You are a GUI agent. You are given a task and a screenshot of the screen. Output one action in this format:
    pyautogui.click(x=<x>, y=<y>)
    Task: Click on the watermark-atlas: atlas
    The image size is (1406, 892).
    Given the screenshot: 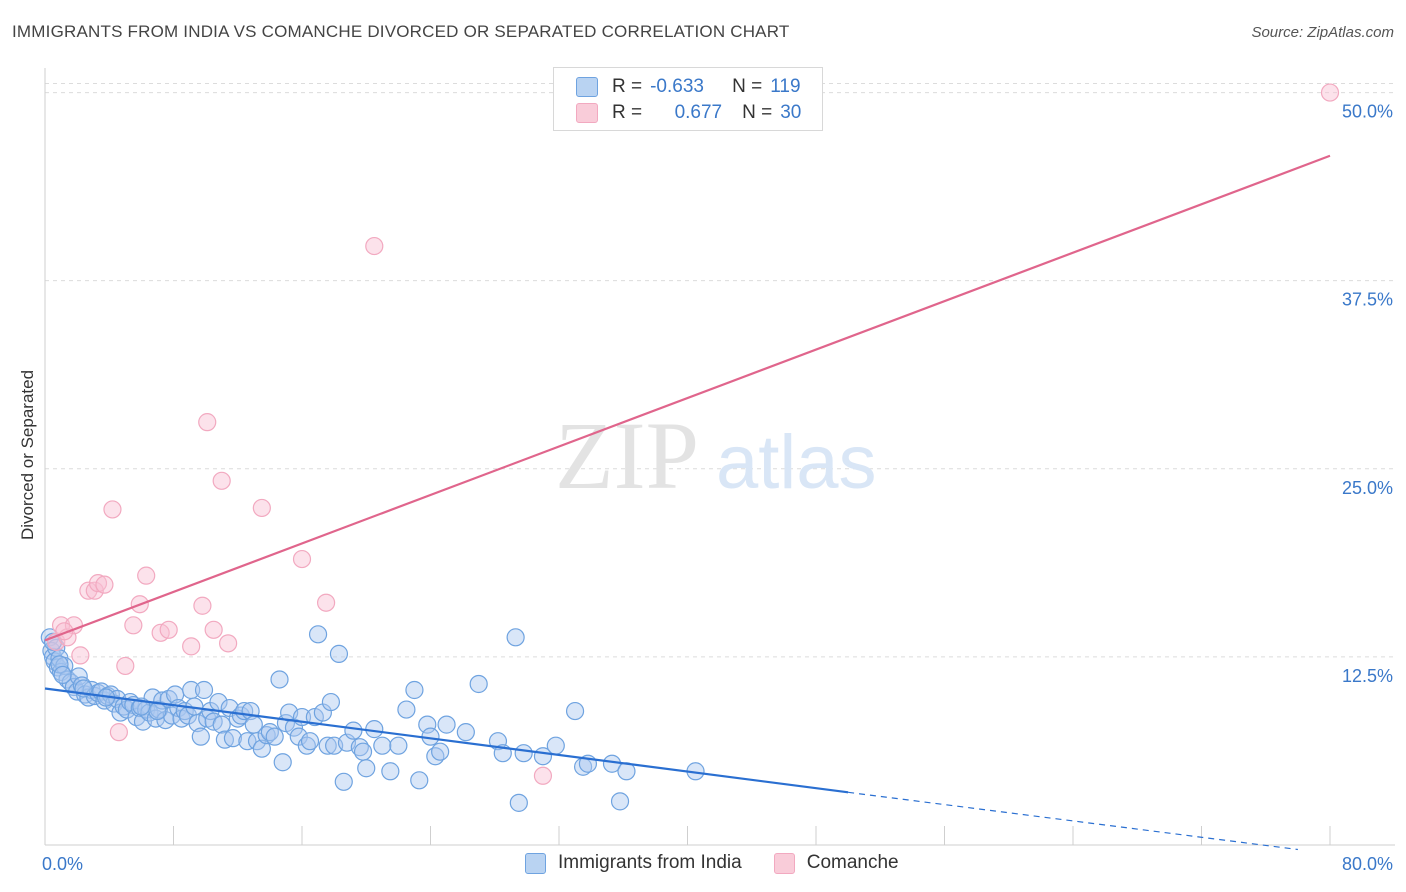 What is the action you would take?
    pyautogui.click(x=796, y=462)
    